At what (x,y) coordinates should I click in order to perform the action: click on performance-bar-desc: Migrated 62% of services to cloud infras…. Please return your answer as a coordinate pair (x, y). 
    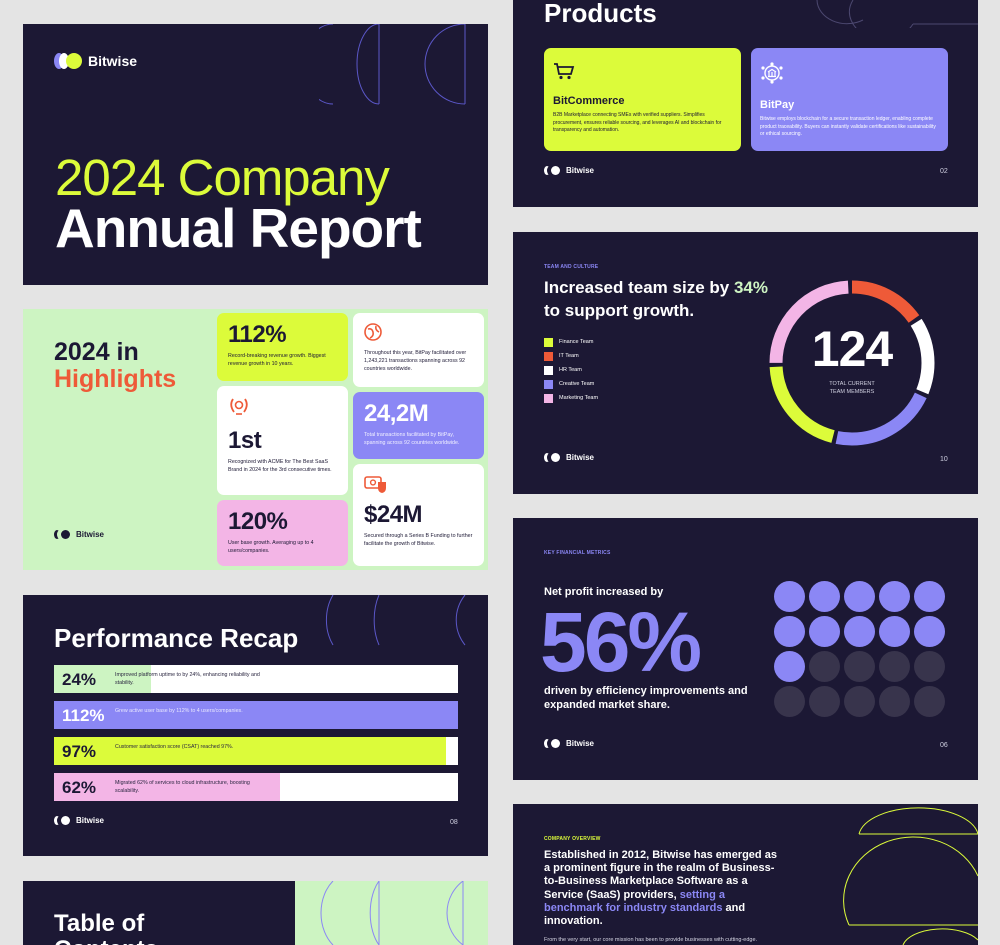
    Looking at the image, I should click on (182, 787).